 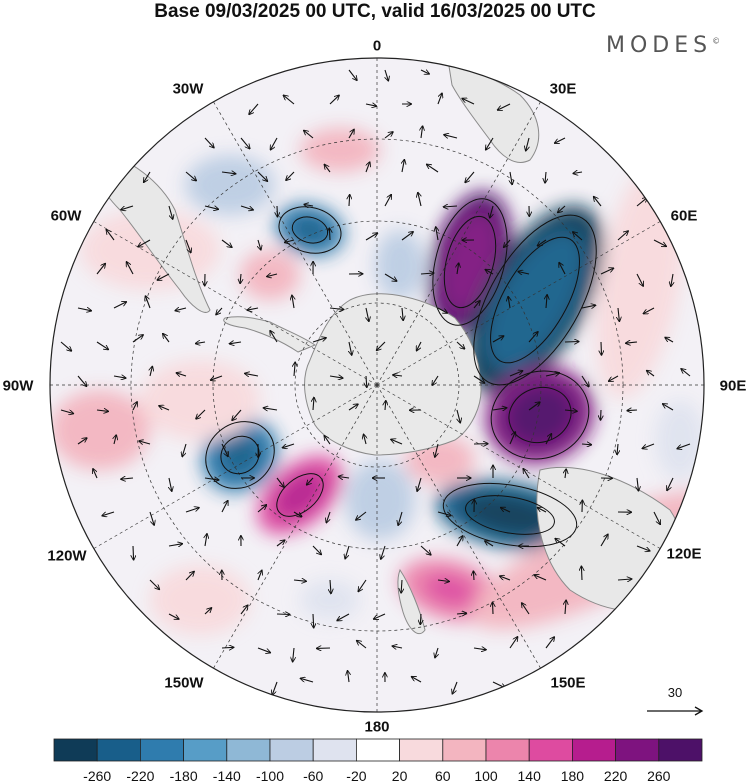 What do you see at coordinates (568, 683) in the screenshot?
I see `lon-label-150e: 150E` at bounding box center [568, 683].